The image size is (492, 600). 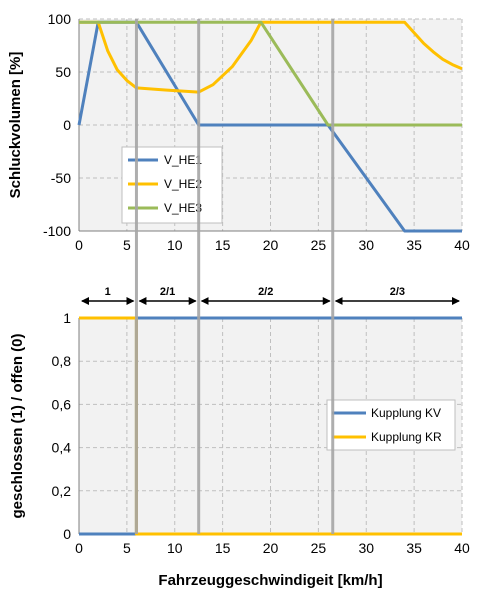 I want to click on series-line-v-he2, so click(x=271, y=57).